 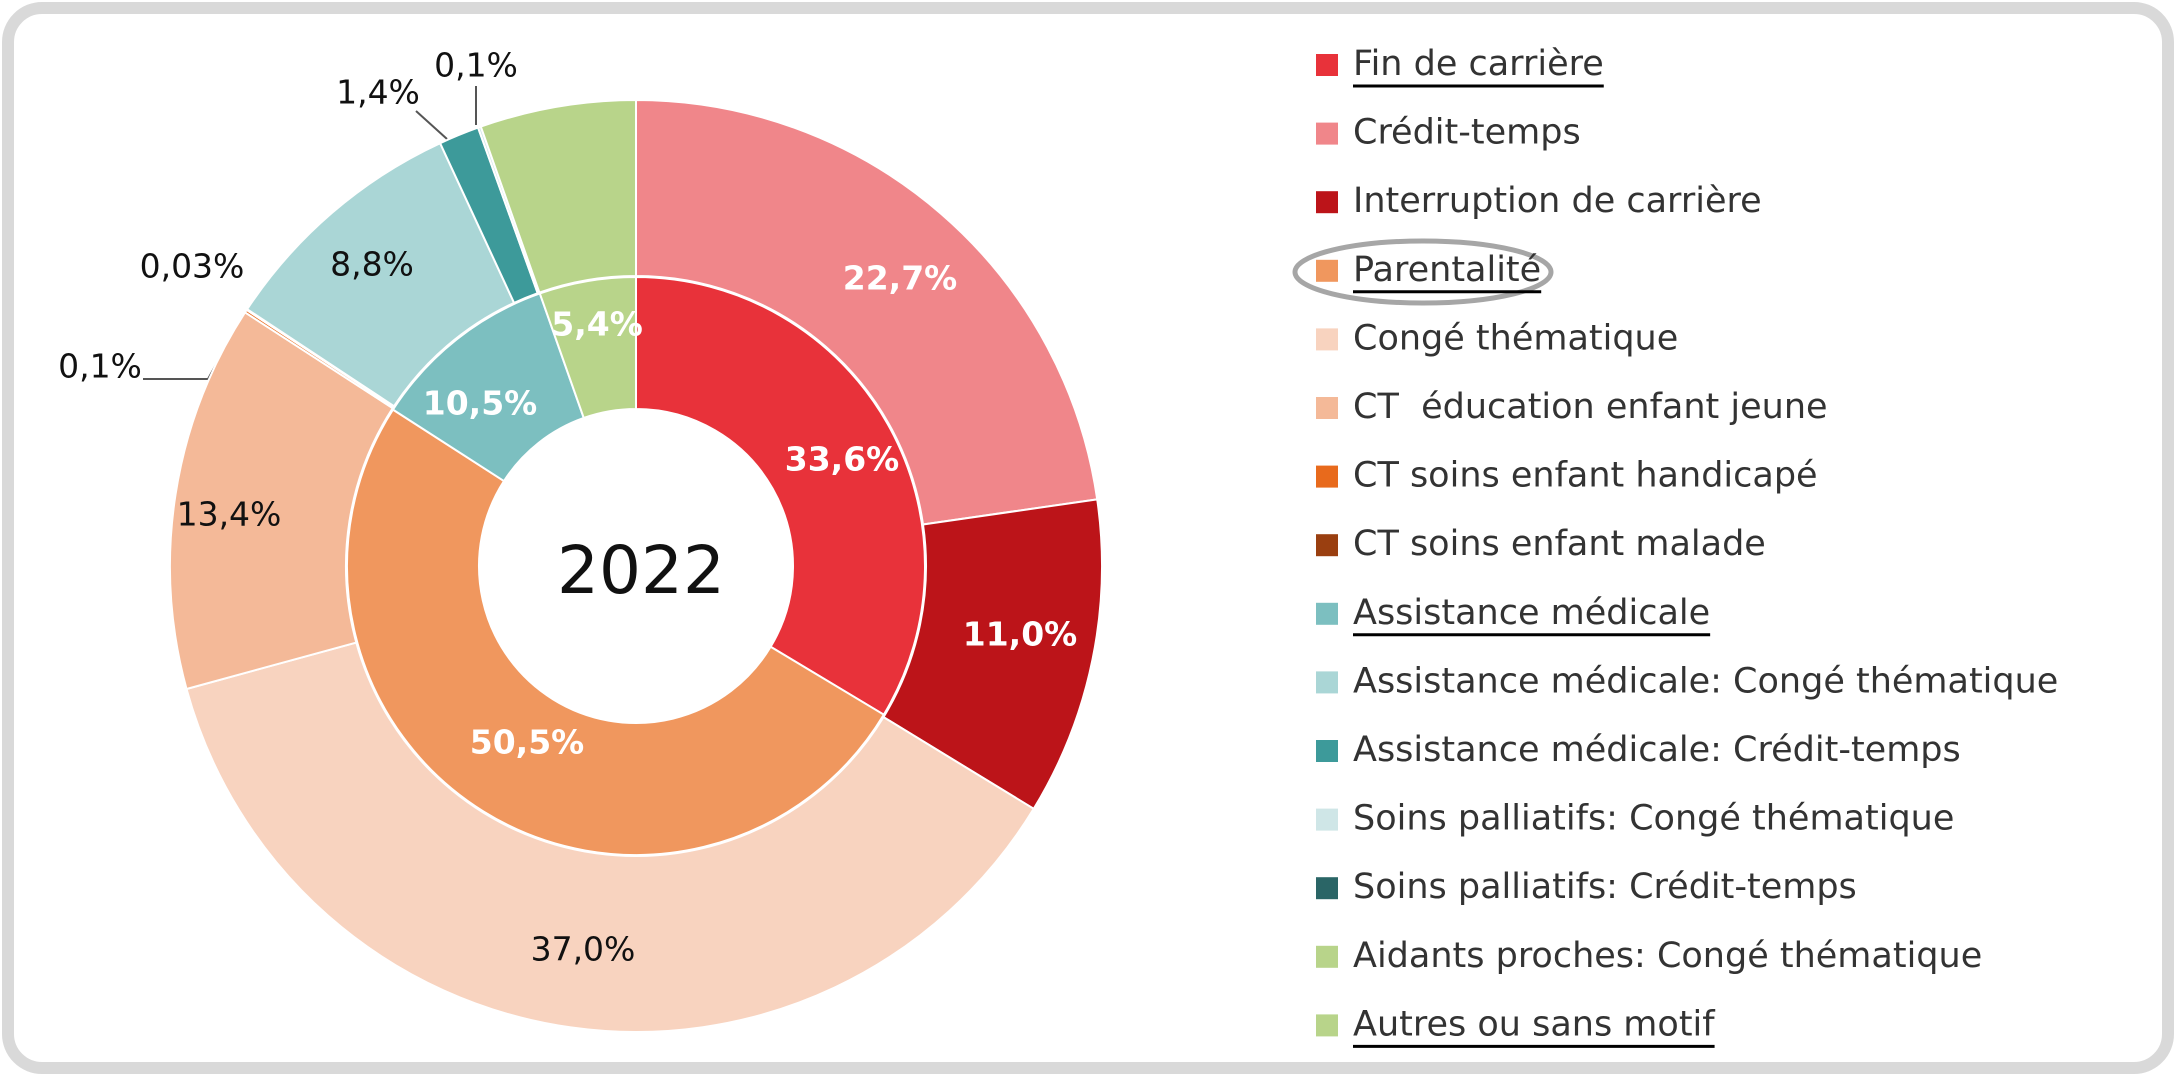 What do you see at coordinates (597, 324) in the screenshot?
I see `value-label: 5,4%` at bounding box center [597, 324].